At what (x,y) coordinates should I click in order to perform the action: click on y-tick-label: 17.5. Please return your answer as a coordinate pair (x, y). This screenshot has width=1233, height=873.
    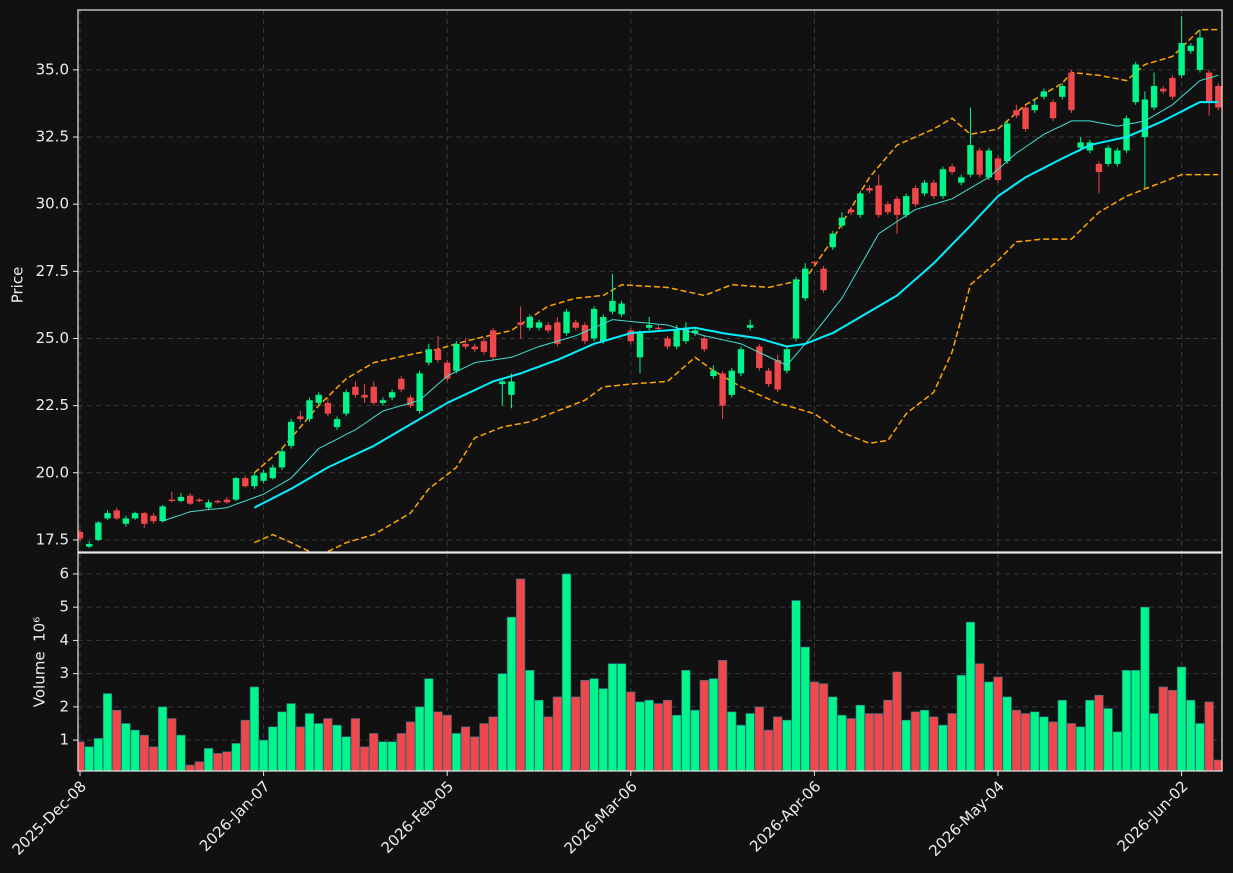
    Looking at the image, I should click on (52, 539).